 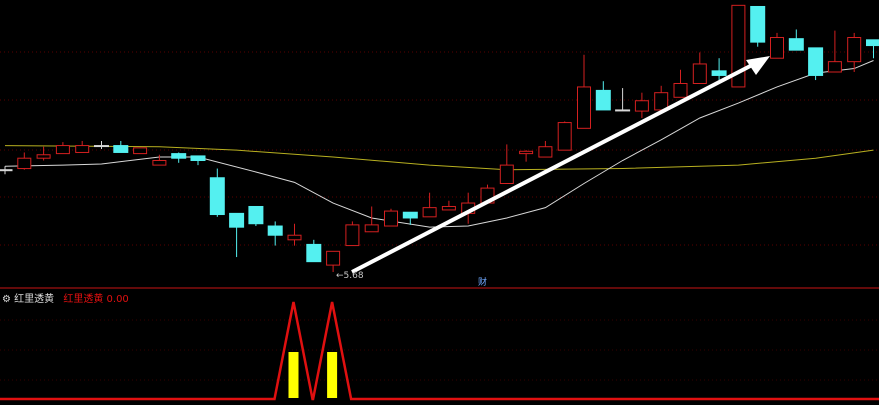 I want to click on low-price-value: 5.68, so click(x=353, y=276).